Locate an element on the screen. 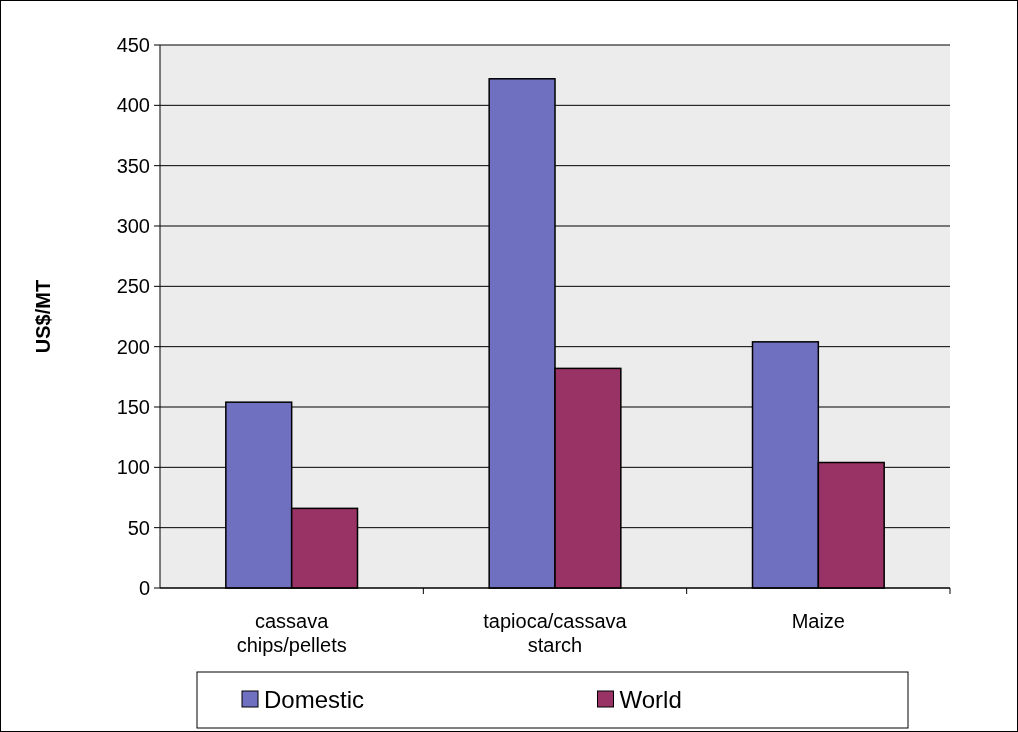  y-tick-label: 450 is located at coordinates (133, 45).